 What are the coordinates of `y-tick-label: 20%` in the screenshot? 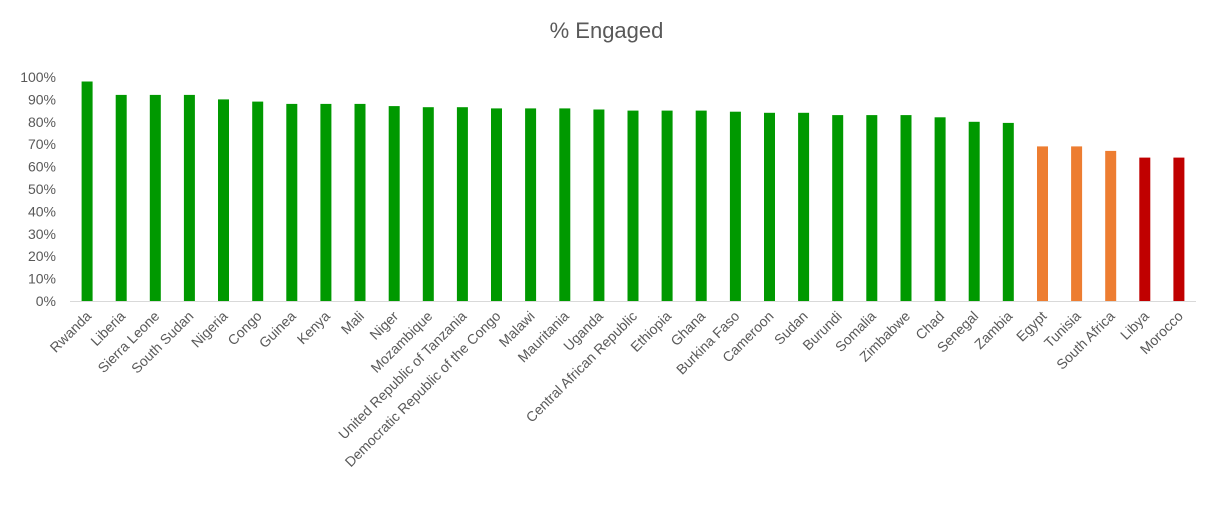 It's located at (42, 256).